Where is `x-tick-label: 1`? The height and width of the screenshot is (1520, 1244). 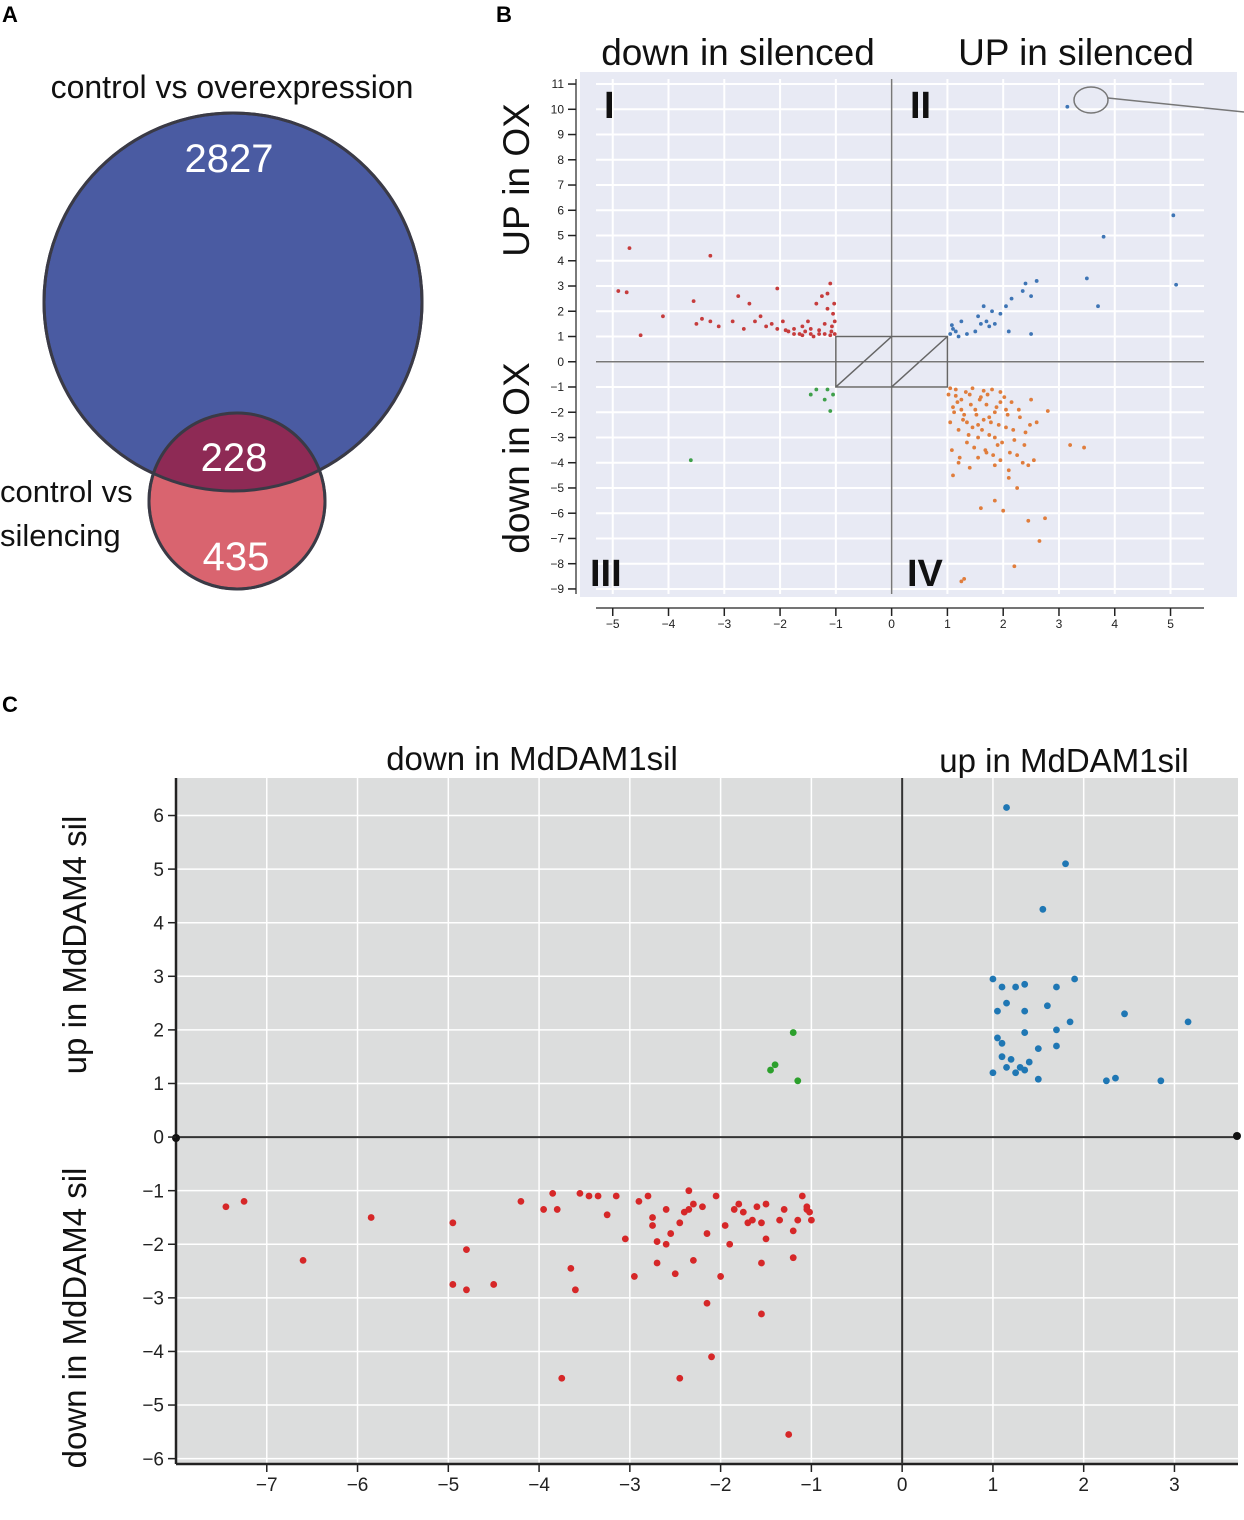
x-tick-label: 1 is located at coordinates (993, 1485).